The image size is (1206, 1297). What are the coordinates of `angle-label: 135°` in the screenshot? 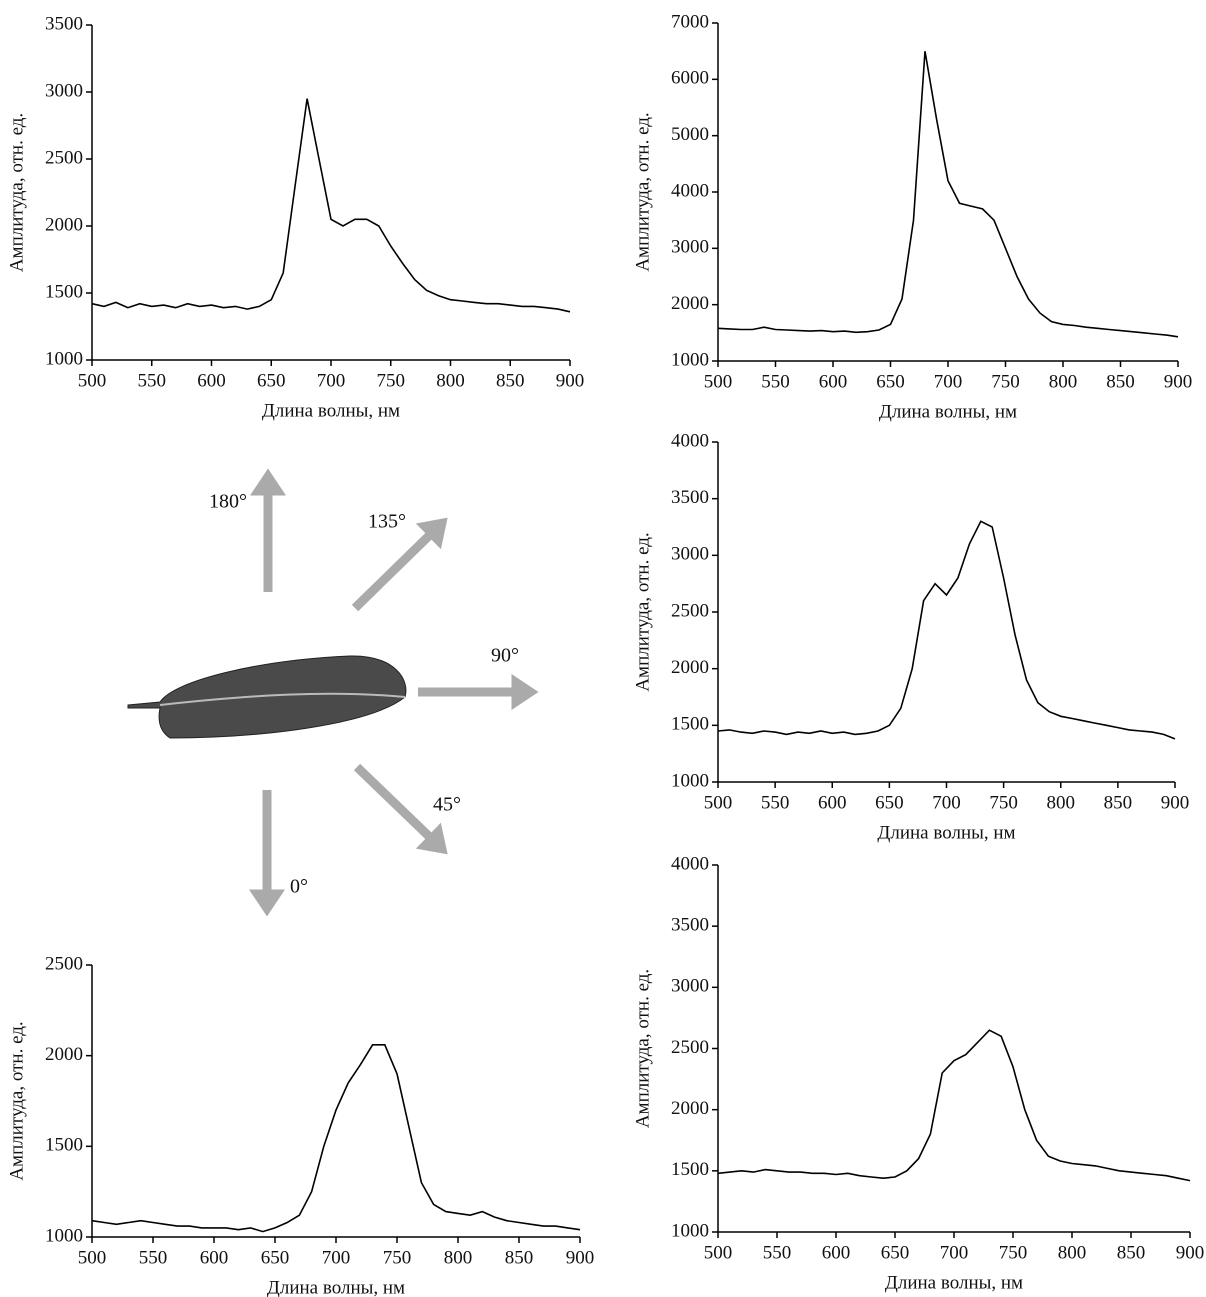 It's located at (387, 522).